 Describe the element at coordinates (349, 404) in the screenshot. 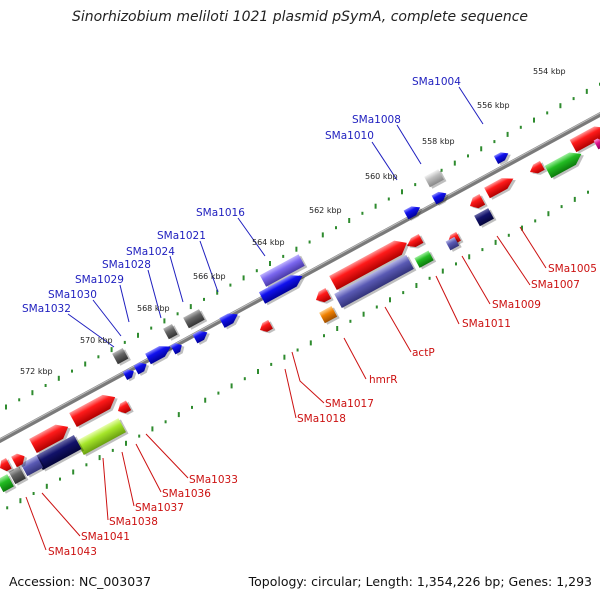

I see `gene-label-SMa1017: SMa1017` at that location.